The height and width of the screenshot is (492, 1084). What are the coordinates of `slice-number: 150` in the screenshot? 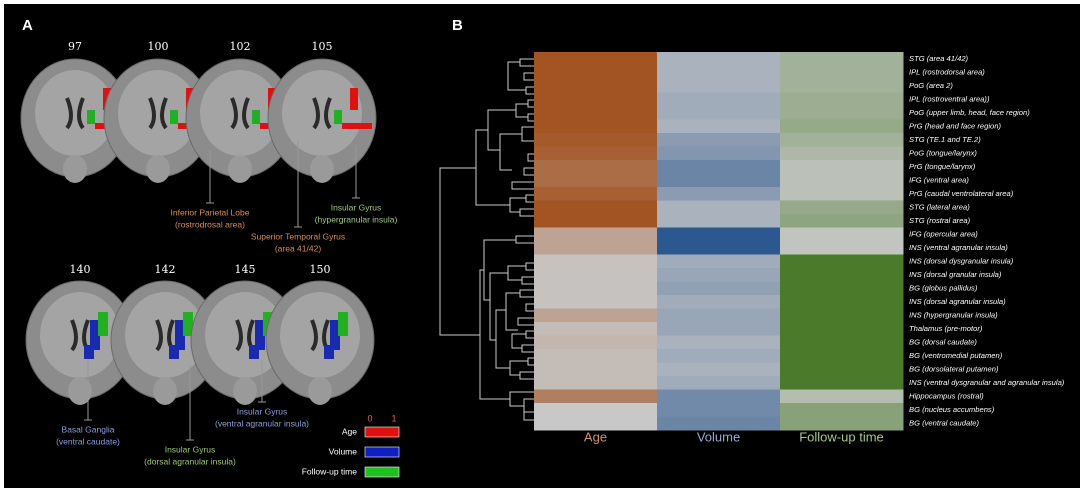 It's located at (320, 269).